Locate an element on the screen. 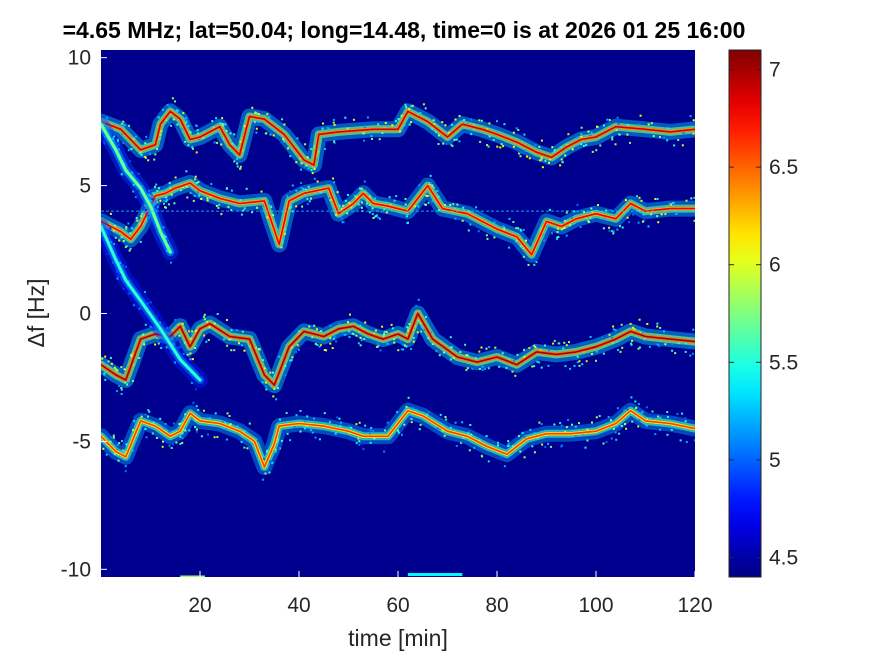 The image size is (875, 656). colorbar-tick-label: 6.5 is located at coordinates (783, 167).